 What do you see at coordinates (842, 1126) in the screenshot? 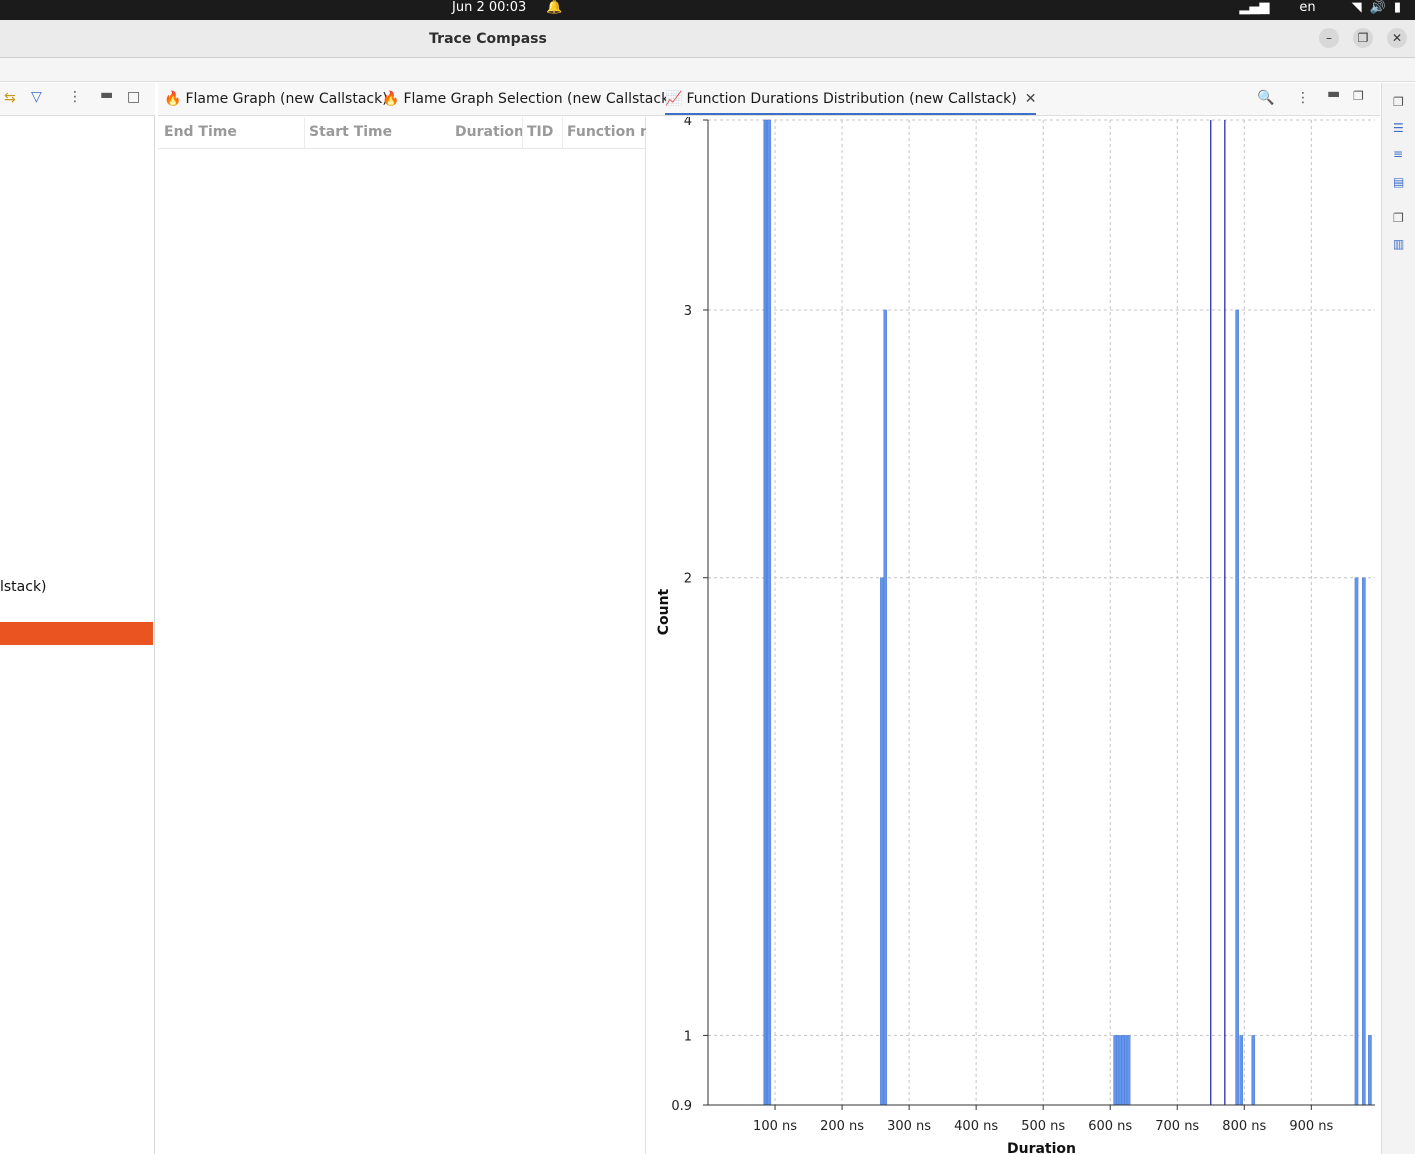
I see `x-tick-label: 200 ns` at bounding box center [842, 1126].